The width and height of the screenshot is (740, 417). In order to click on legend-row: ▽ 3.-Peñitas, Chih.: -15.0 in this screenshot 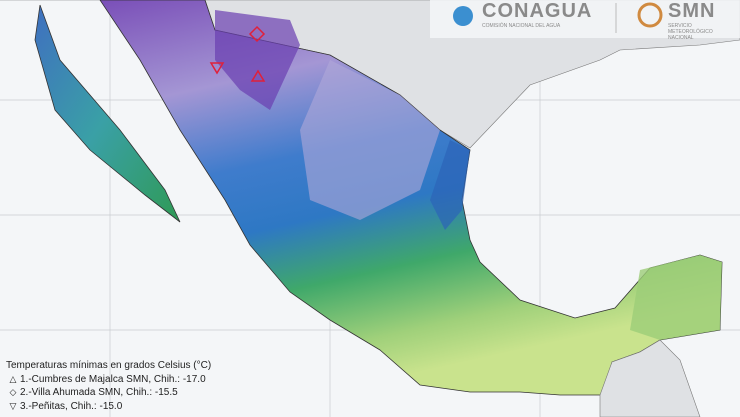, I will do `click(108, 407)`.